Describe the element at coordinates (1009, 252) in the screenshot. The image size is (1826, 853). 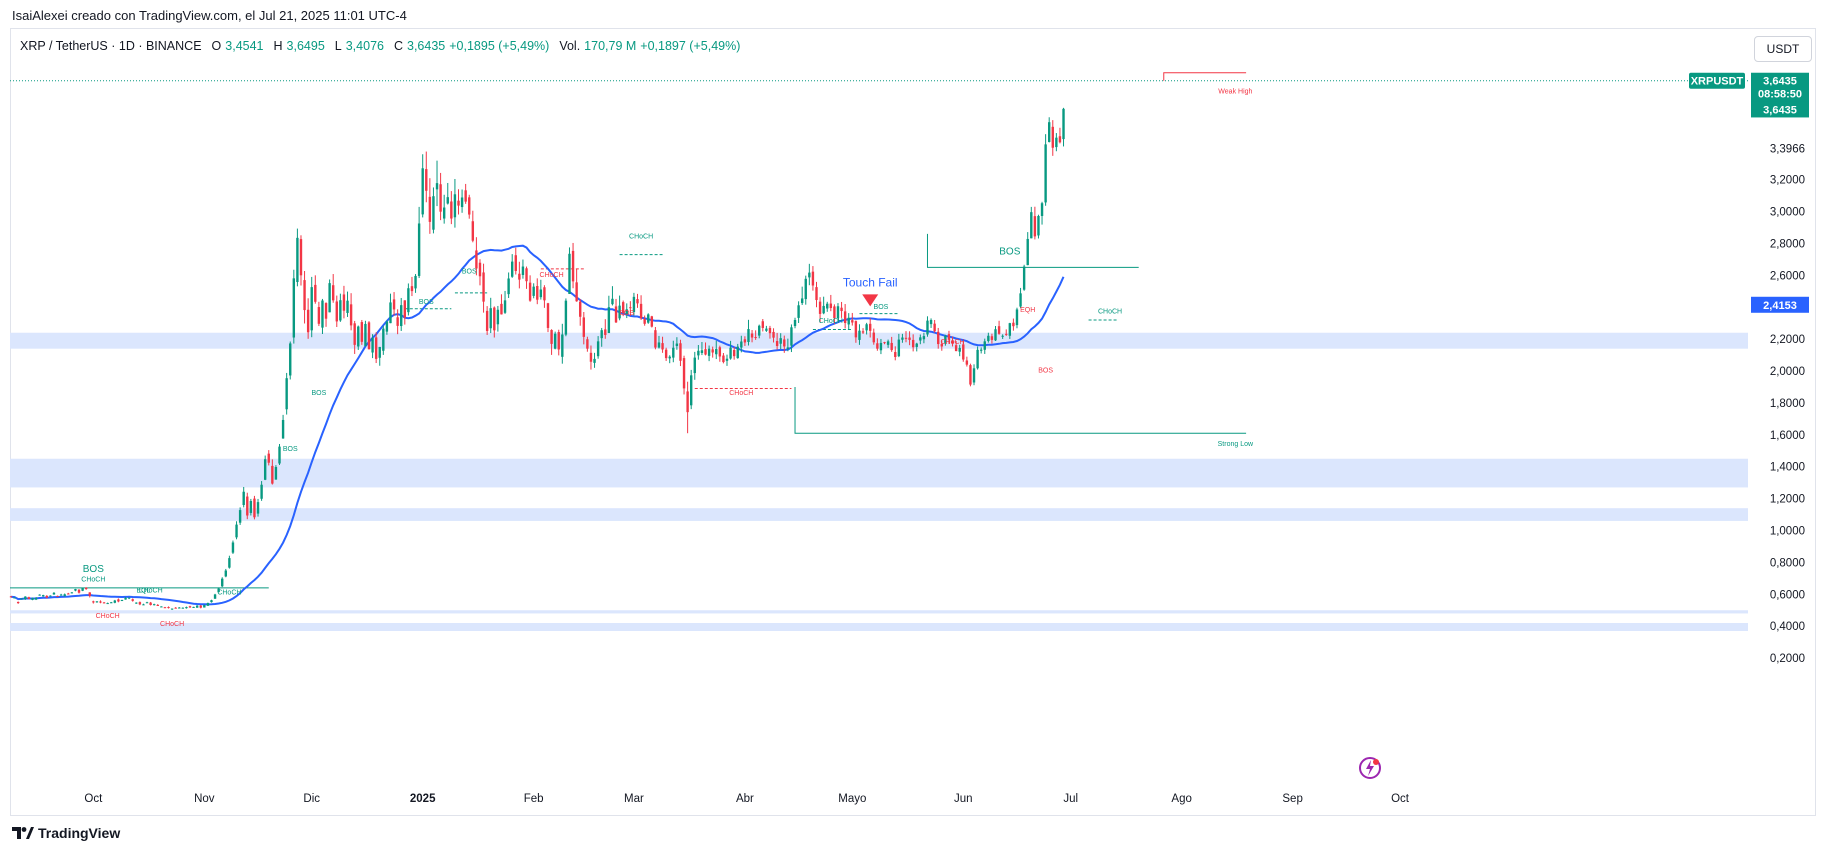
I see `annotation-0: BOS` at that location.